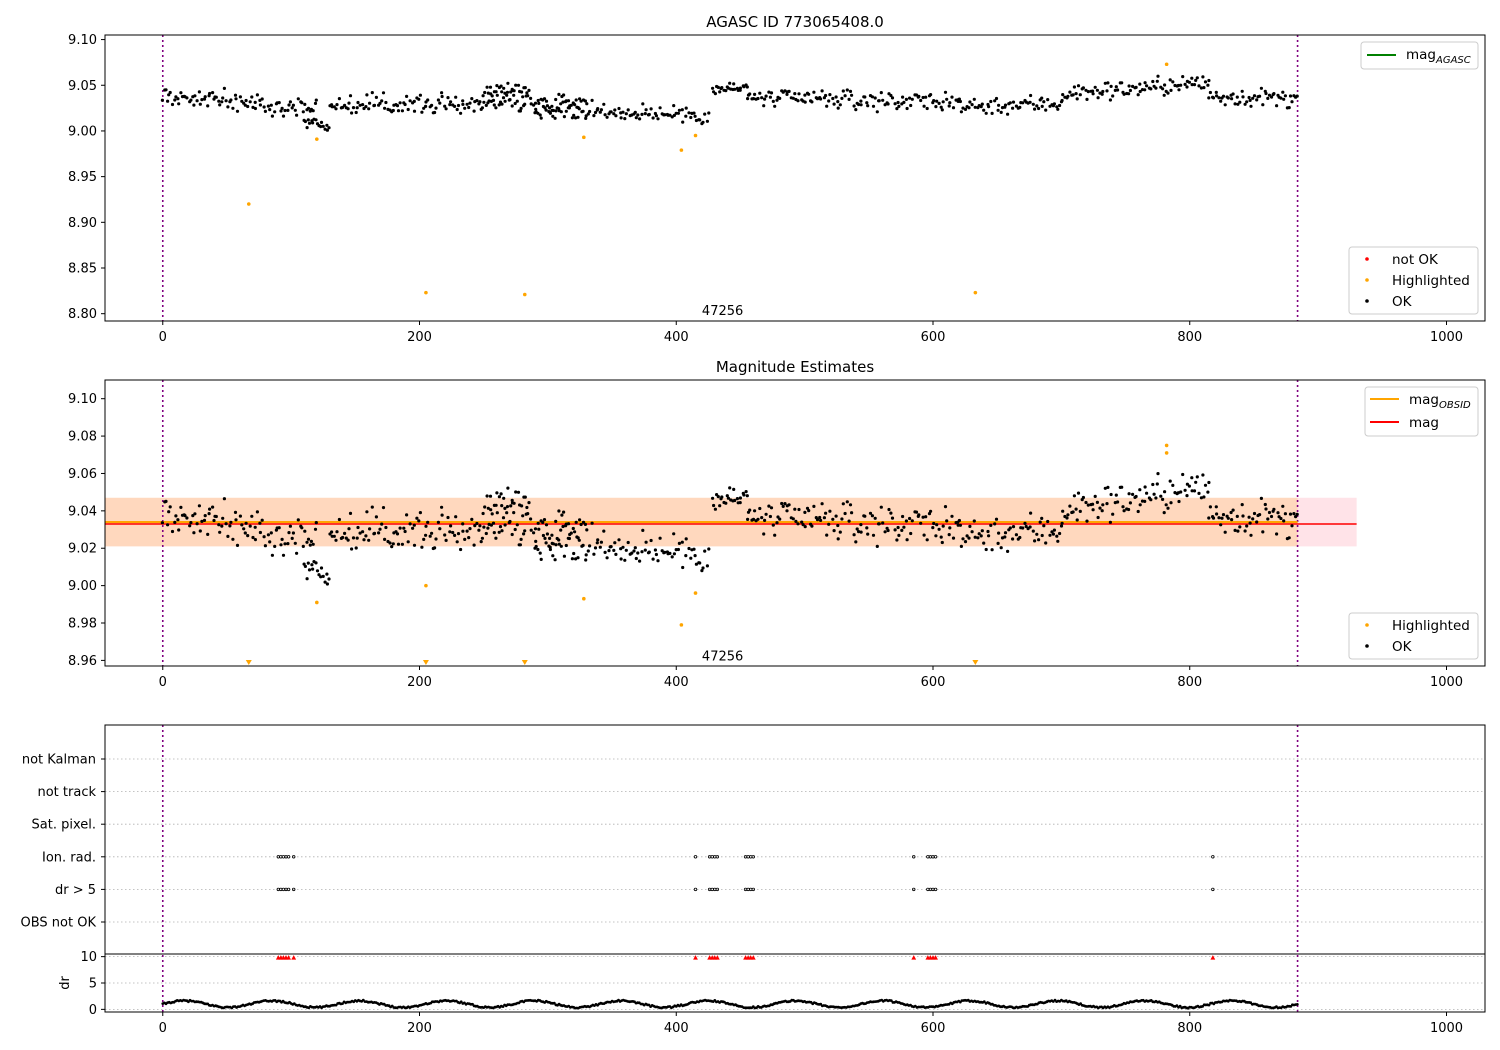 The width and height of the screenshot is (1500, 1050). Describe the element at coordinates (729, 103) in the screenshot. I see `panel1-ok-points` at that location.